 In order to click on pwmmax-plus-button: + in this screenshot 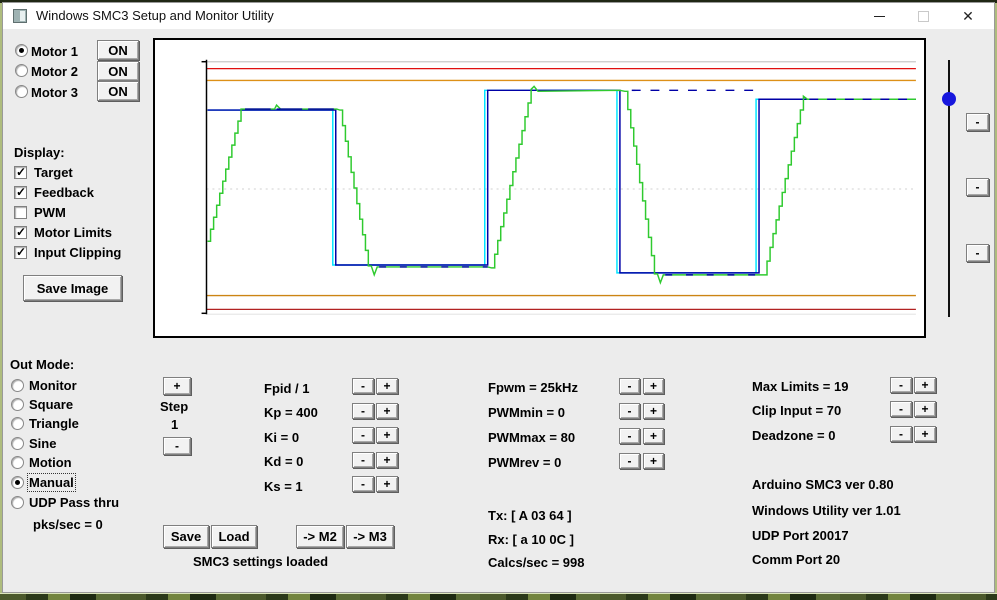, I will do `click(653, 436)`.